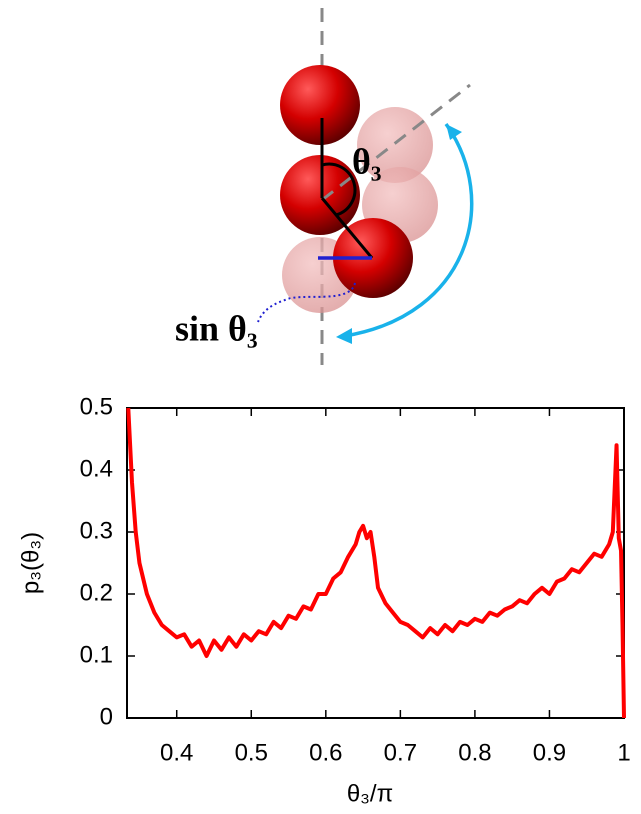 The height and width of the screenshot is (814, 641). Describe the element at coordinates (395, 145) in the screenshot. I see `ghost-sphere` at that location.